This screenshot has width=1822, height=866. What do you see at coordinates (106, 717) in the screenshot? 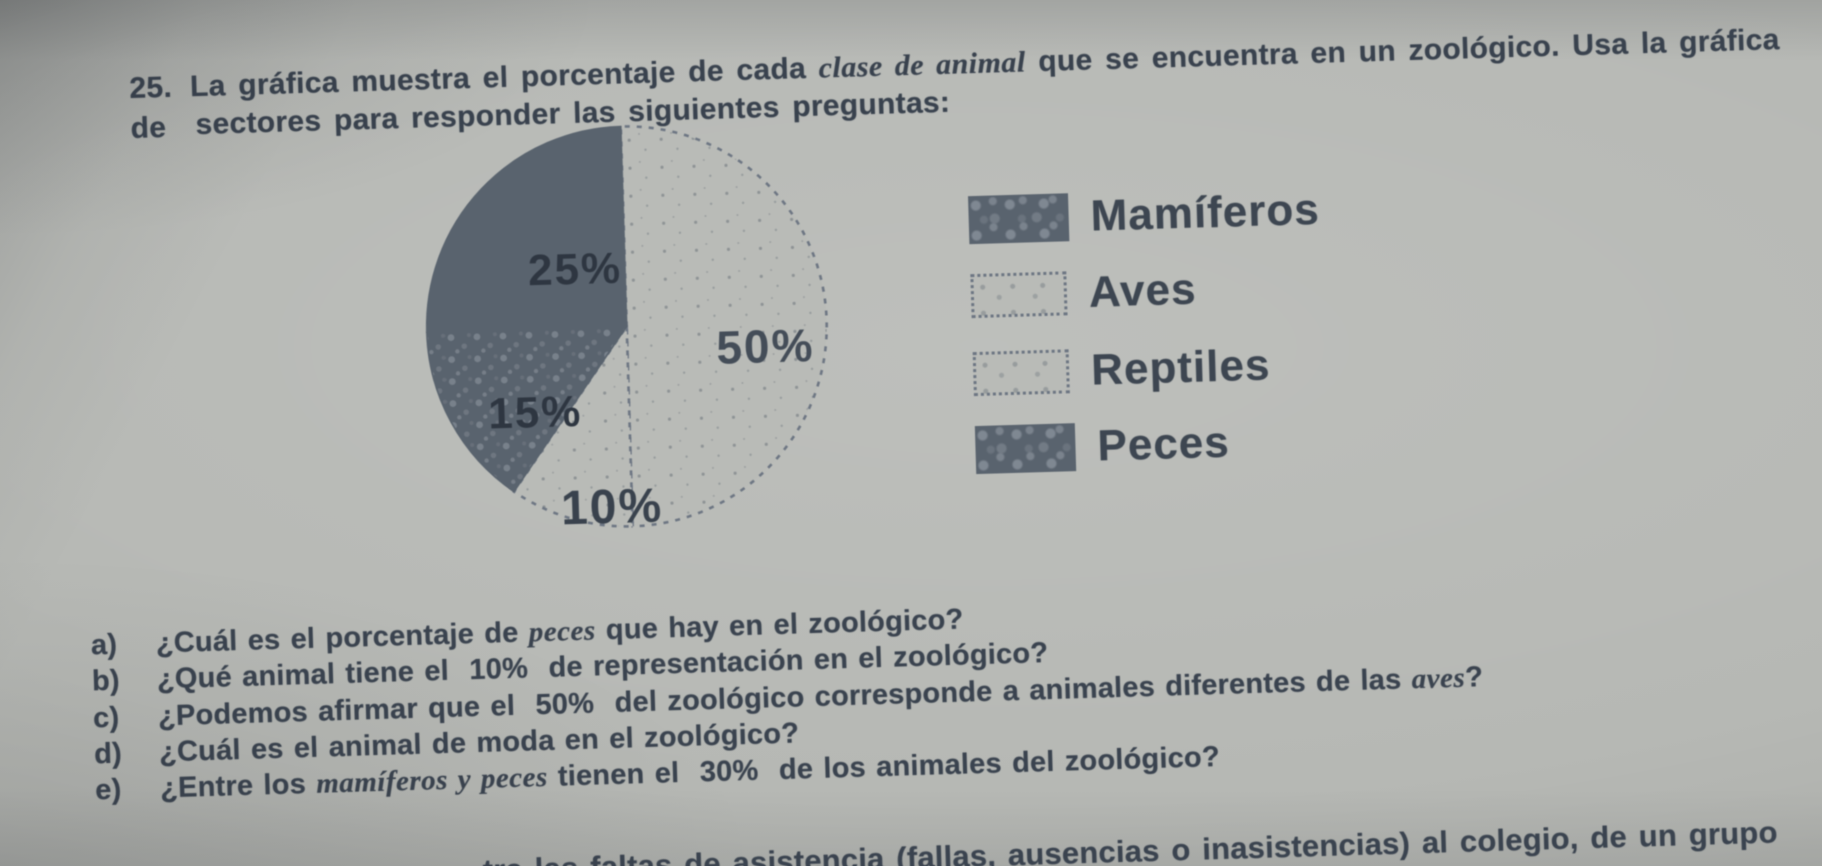
I see `question-label: c)` at bounding box center [106, 717].